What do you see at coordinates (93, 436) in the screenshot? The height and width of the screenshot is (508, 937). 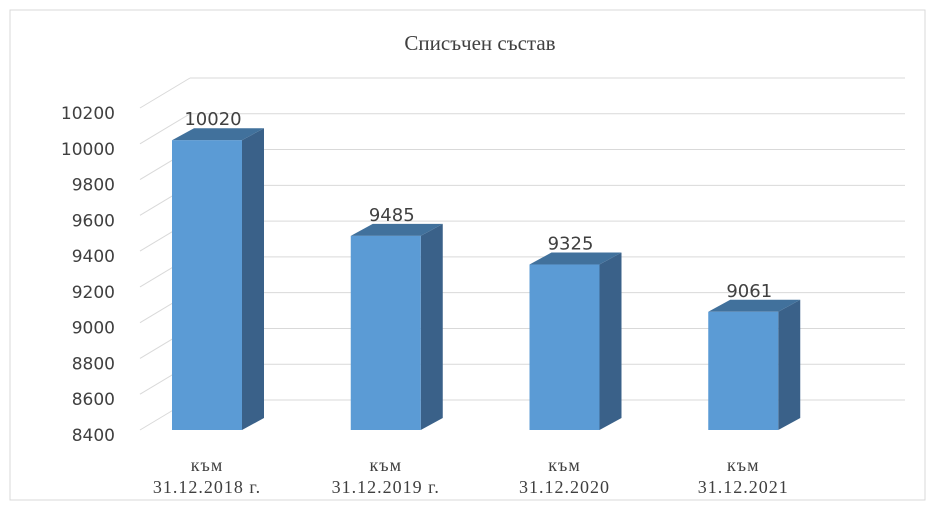 I see `y-tick-label: 8400` at bounding box center [93, 436].